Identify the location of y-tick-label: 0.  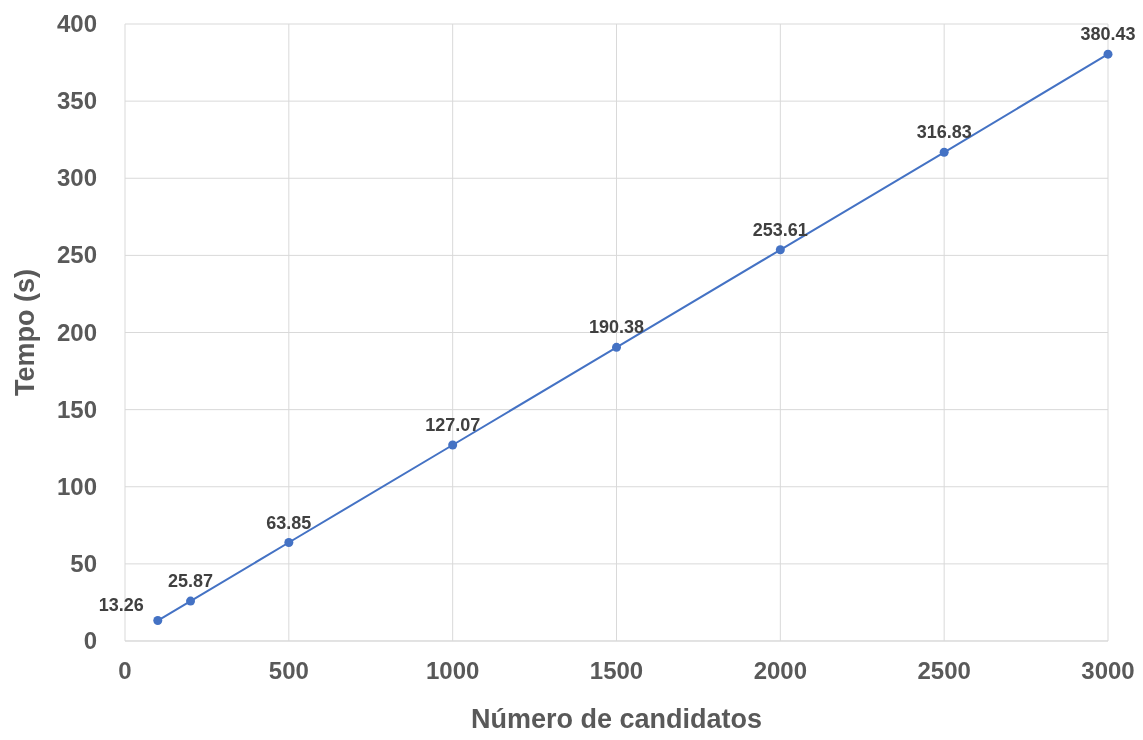
(90, 640).